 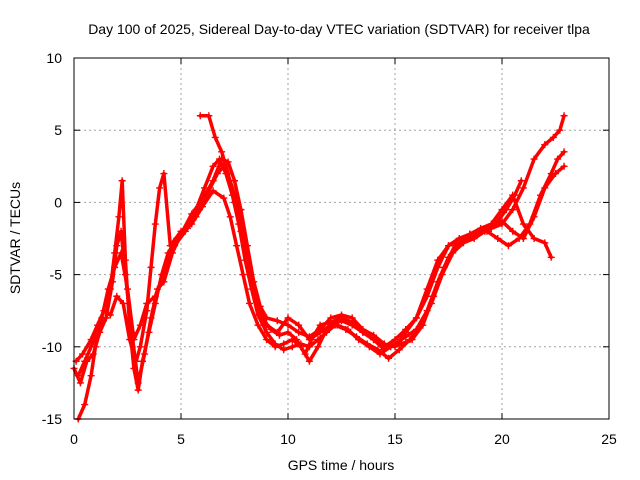 I want to click on x-tick-label: 25, so click(x=609, y=439).